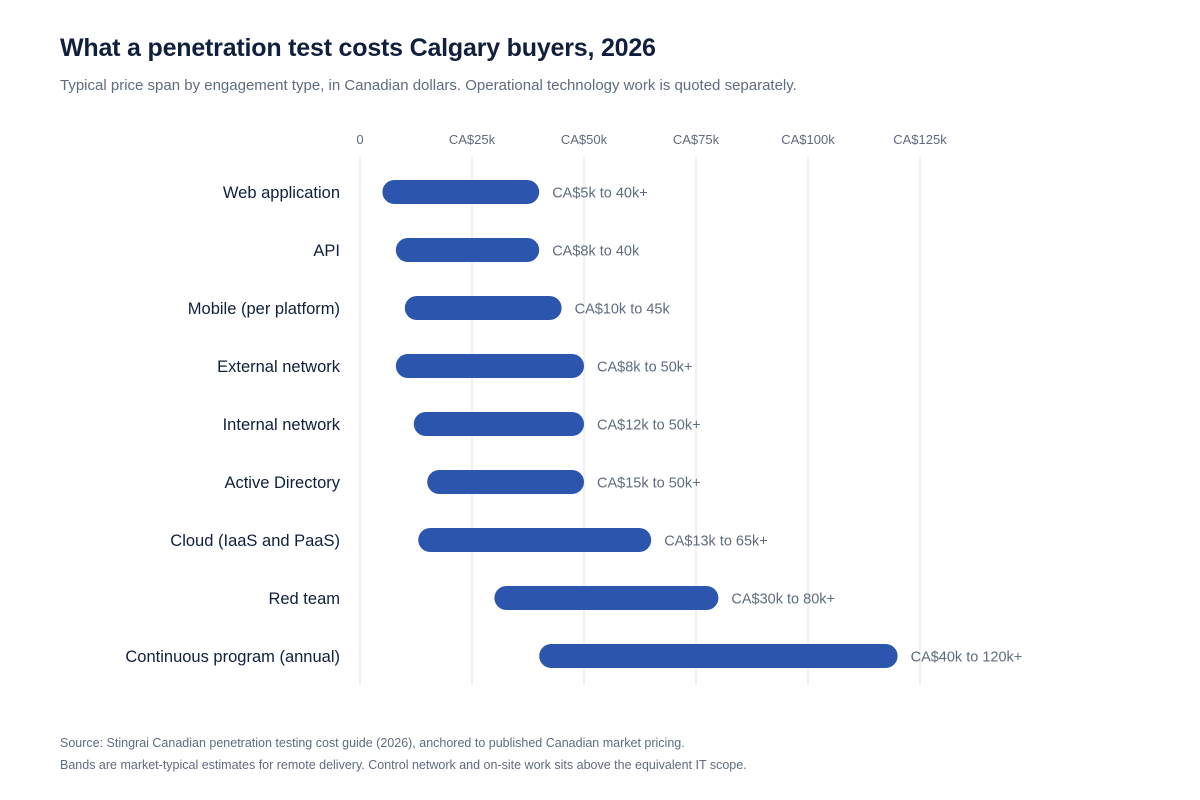 Image resolution: width=1200 pixels, height=800 pixels. I want to click on x-tick-label: 0, so click(359, 139).